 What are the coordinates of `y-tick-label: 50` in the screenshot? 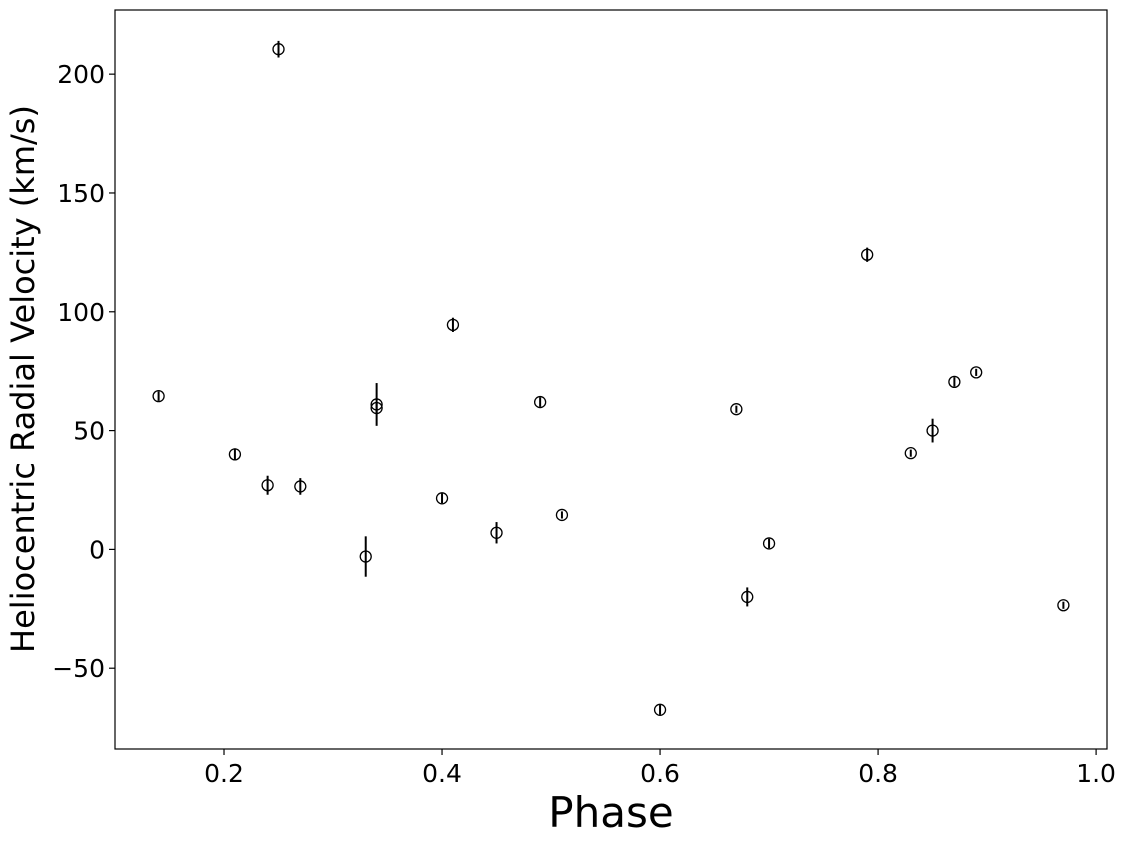 It's located at (89, 431).